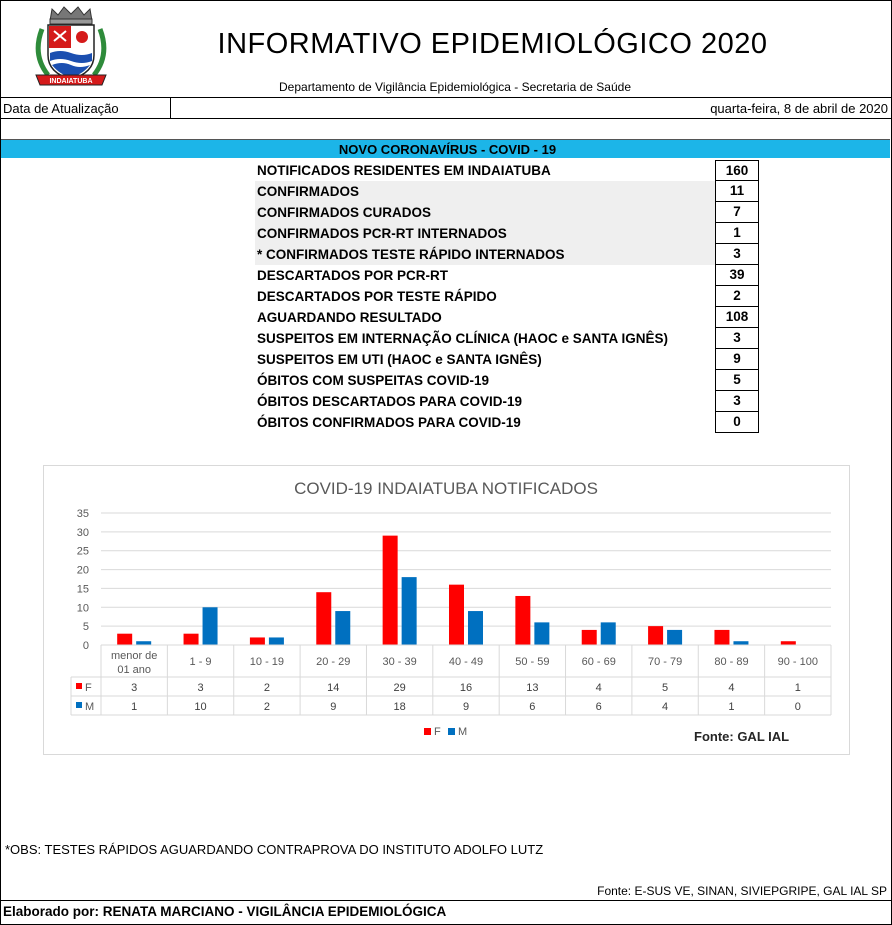 This screenshot has width=892, height=925. I want to click on y-tick-label: 20, so click(83, 571).